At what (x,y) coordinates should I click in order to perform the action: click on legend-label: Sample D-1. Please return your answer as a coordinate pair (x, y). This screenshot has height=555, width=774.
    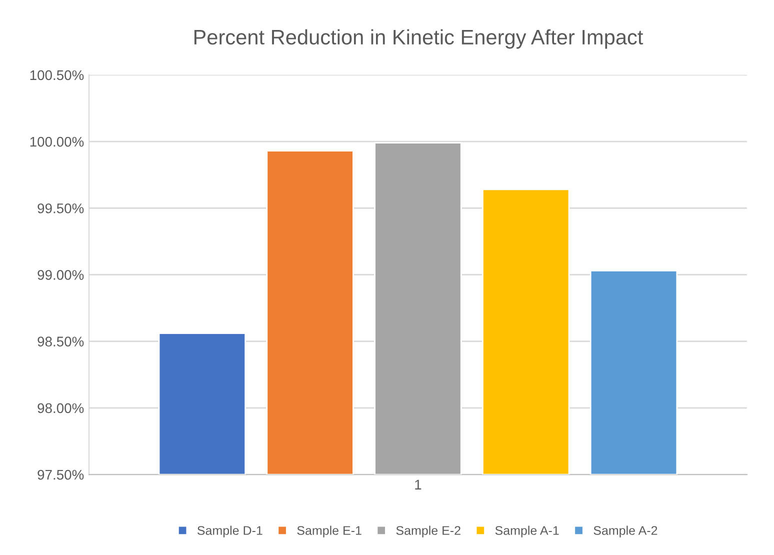
    Looking at the image, I should click on (229, 532).